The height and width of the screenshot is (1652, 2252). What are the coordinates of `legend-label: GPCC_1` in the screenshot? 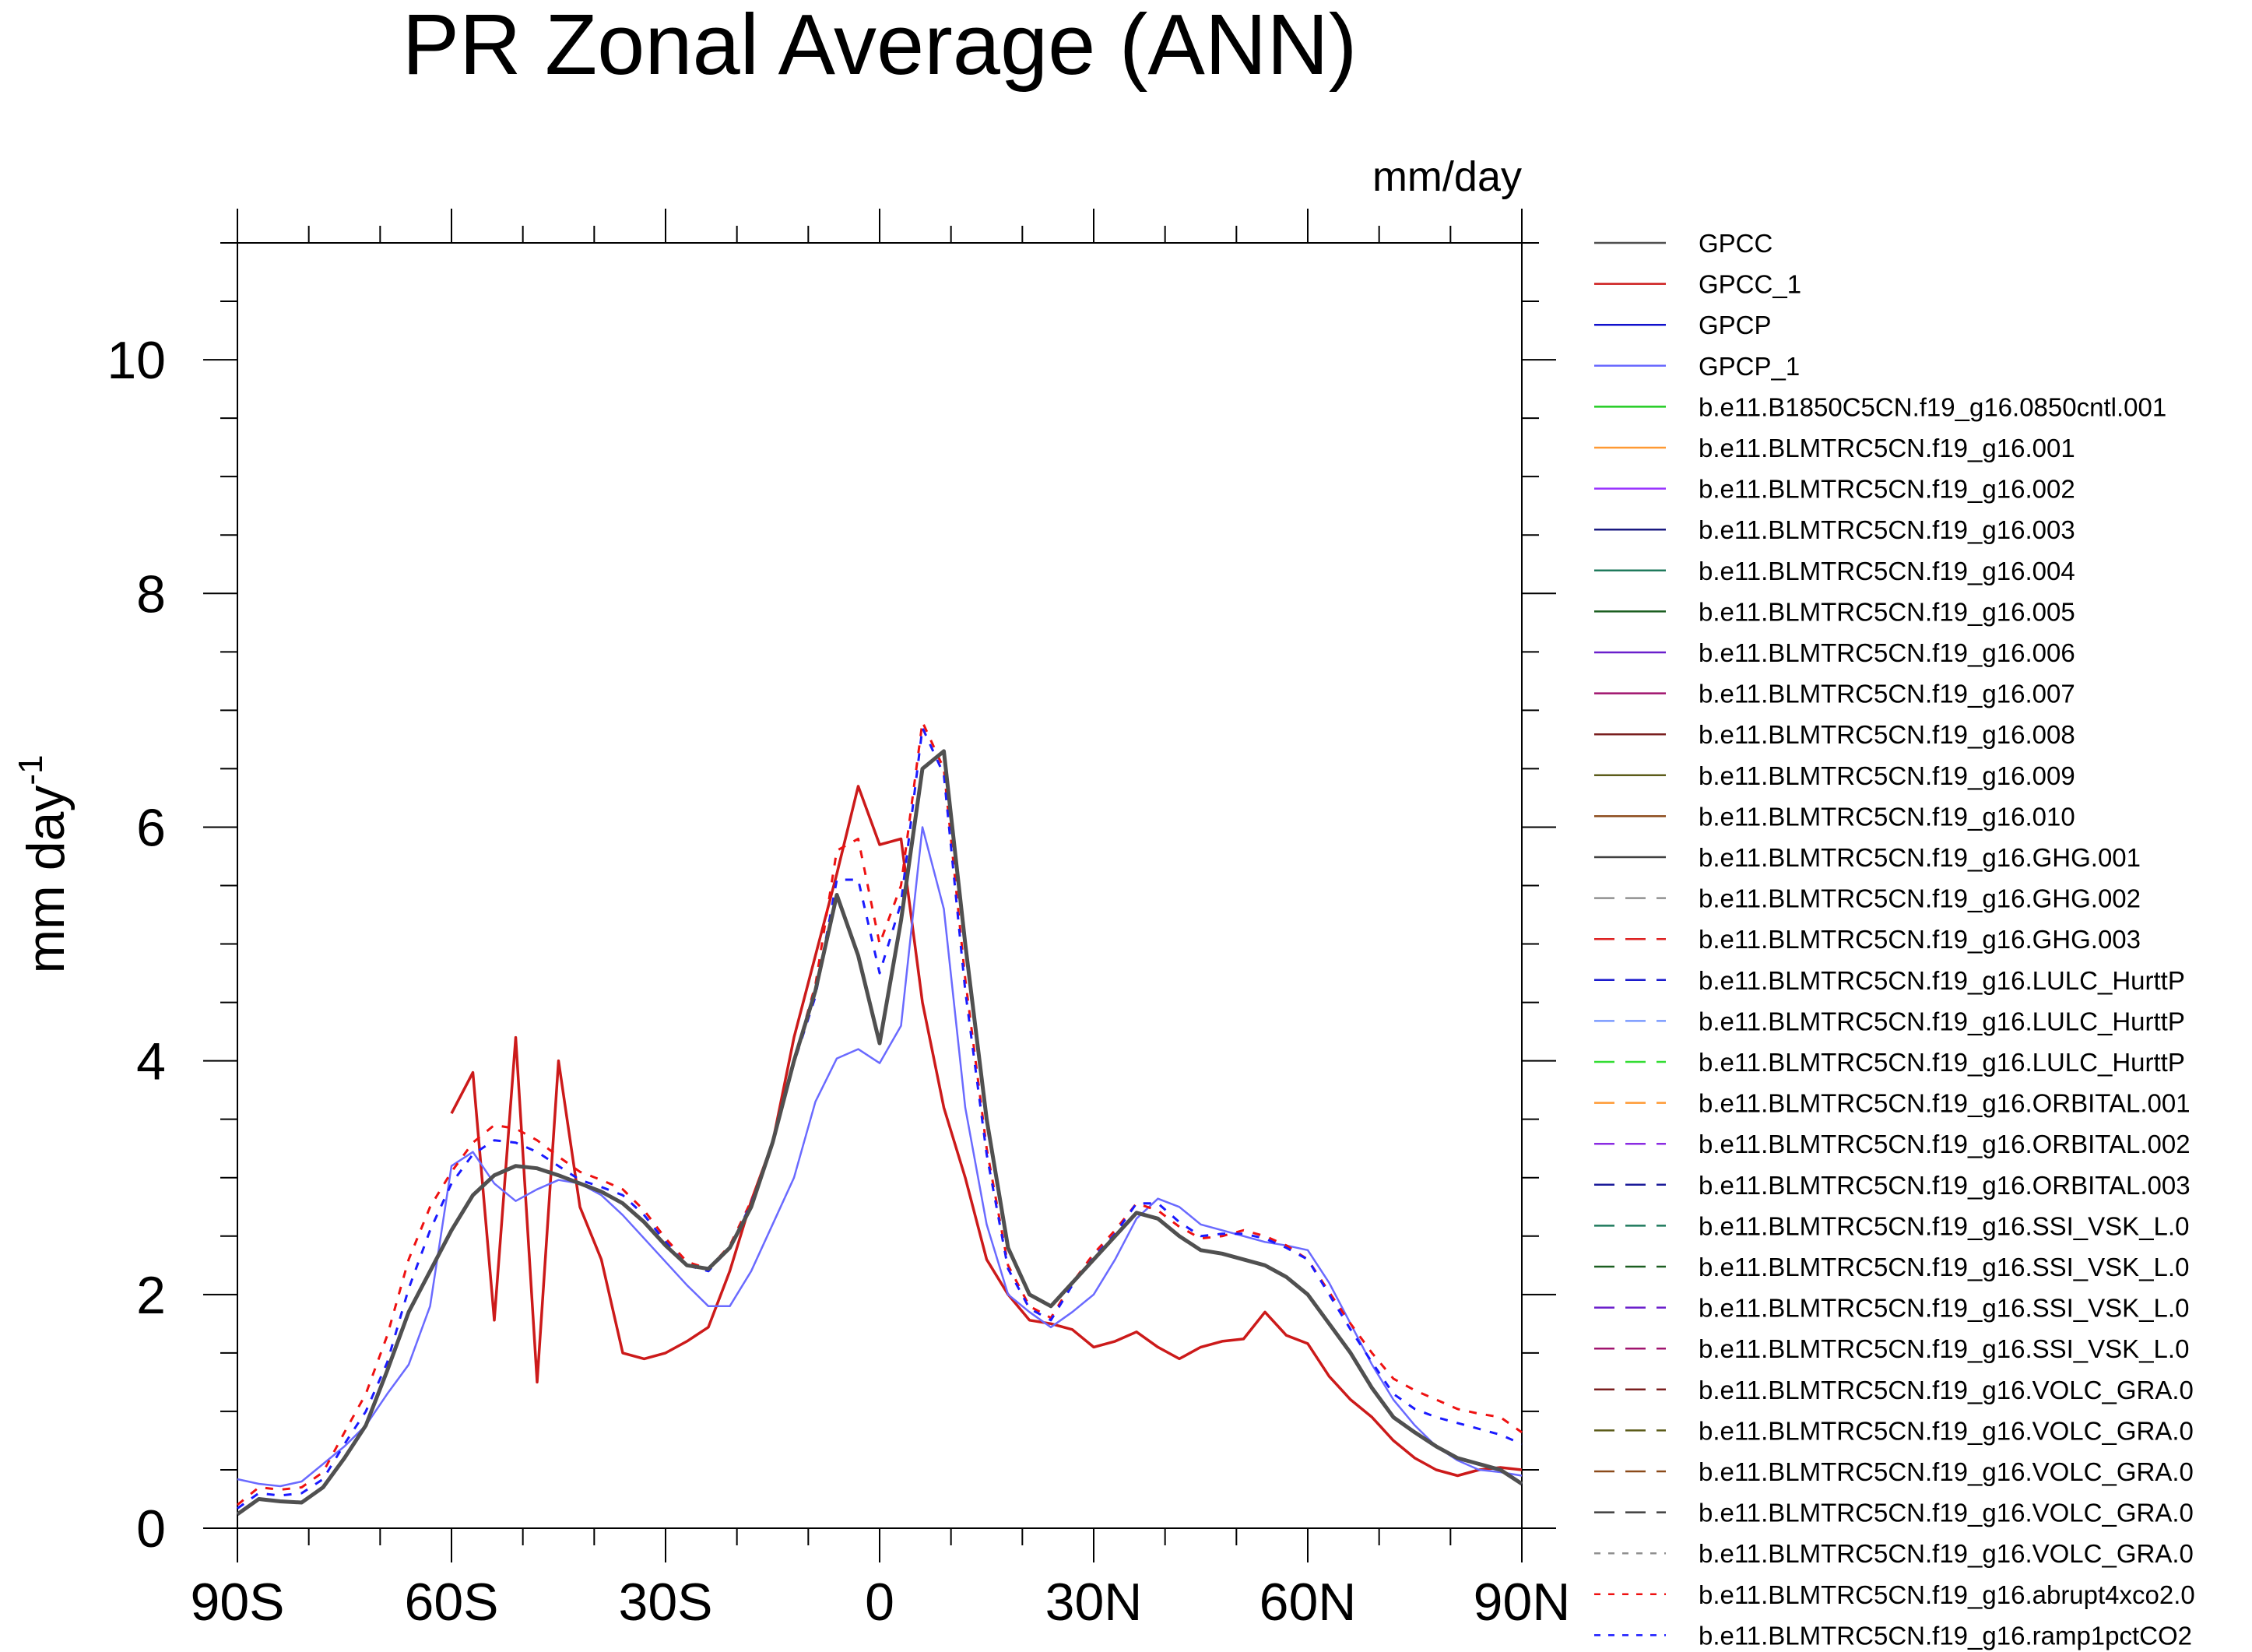 It's located at (1750, 284).